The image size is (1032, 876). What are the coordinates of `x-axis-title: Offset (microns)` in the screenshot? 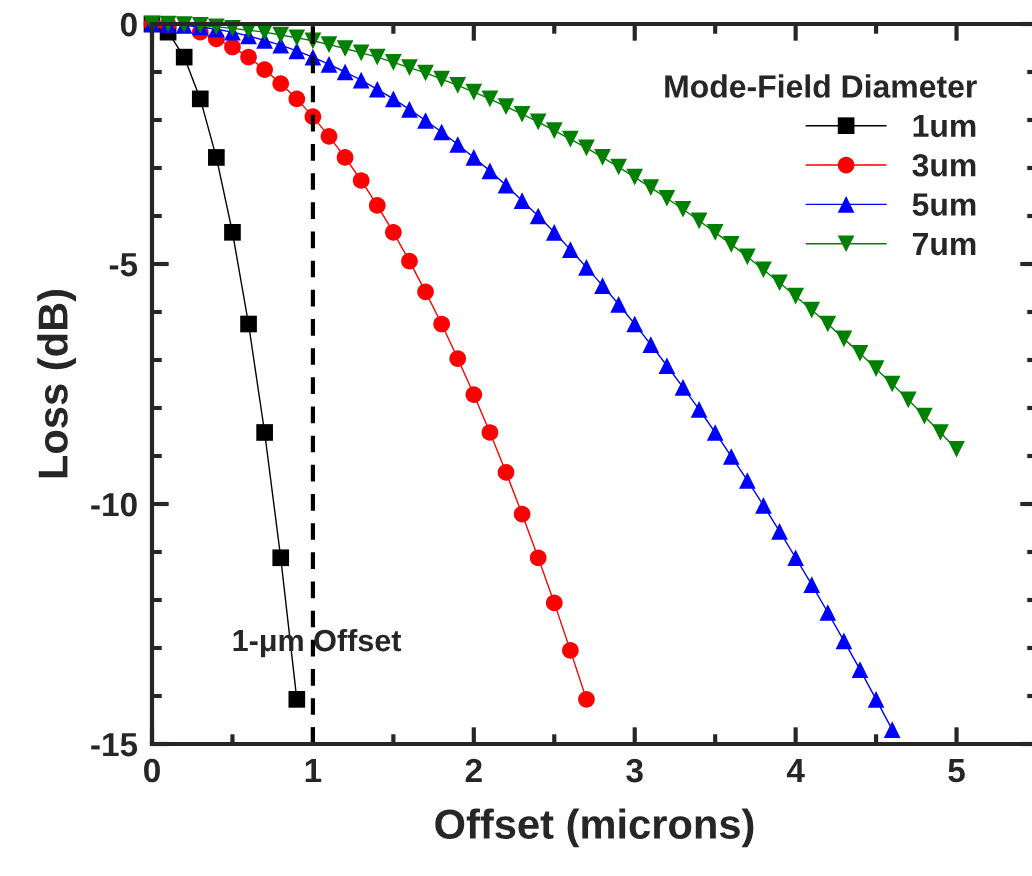 It's located at (594, 828).